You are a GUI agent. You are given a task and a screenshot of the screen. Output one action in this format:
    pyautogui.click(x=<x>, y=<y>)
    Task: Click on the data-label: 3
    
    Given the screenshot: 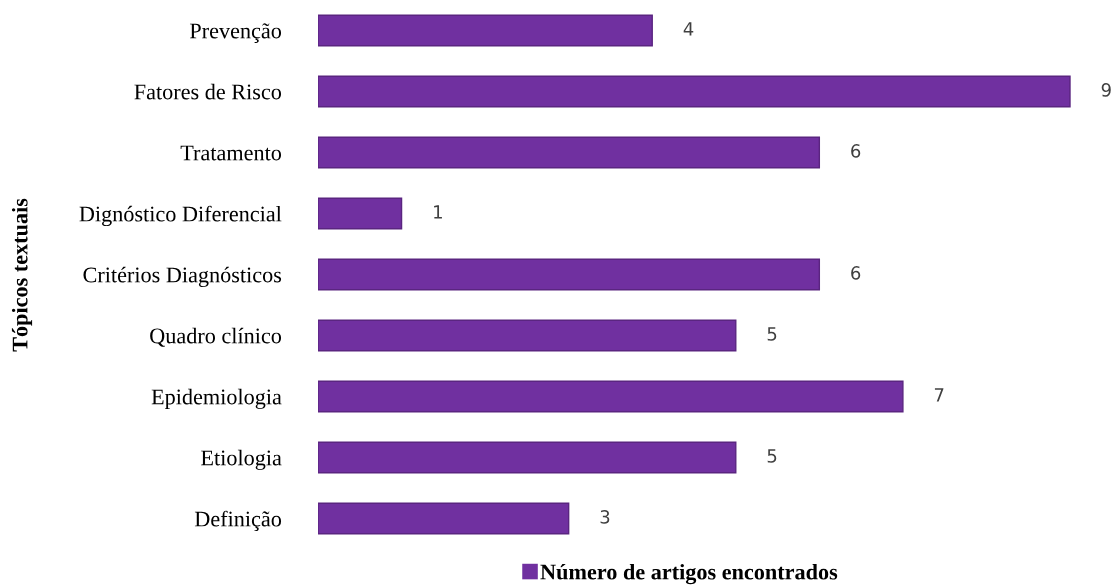 What is the action you would take?
    pyautogui.click(x=605, y=517)
    